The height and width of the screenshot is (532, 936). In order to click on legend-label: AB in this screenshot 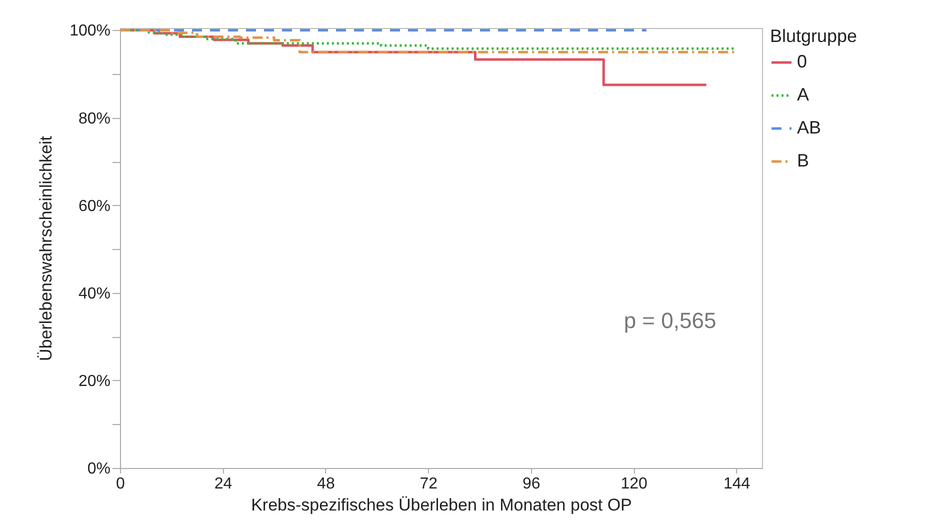, I will do `click(809, 128)`.